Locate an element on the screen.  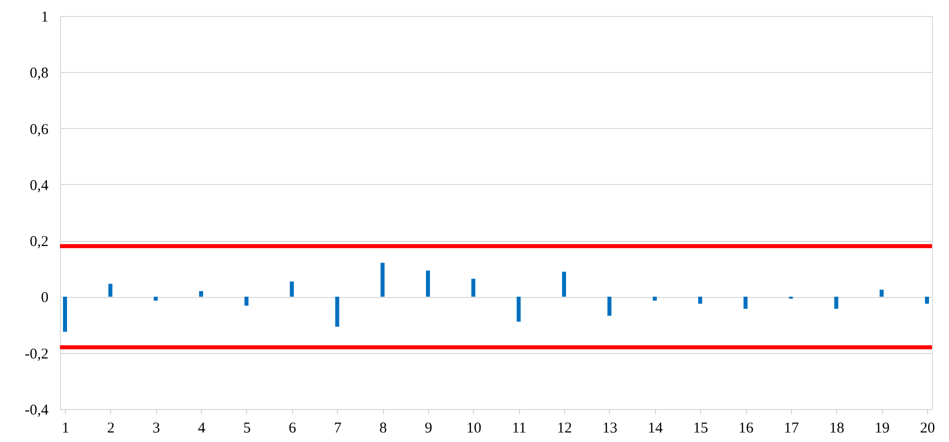
x-tick-label: 11 is located at coordinates (519, 428).